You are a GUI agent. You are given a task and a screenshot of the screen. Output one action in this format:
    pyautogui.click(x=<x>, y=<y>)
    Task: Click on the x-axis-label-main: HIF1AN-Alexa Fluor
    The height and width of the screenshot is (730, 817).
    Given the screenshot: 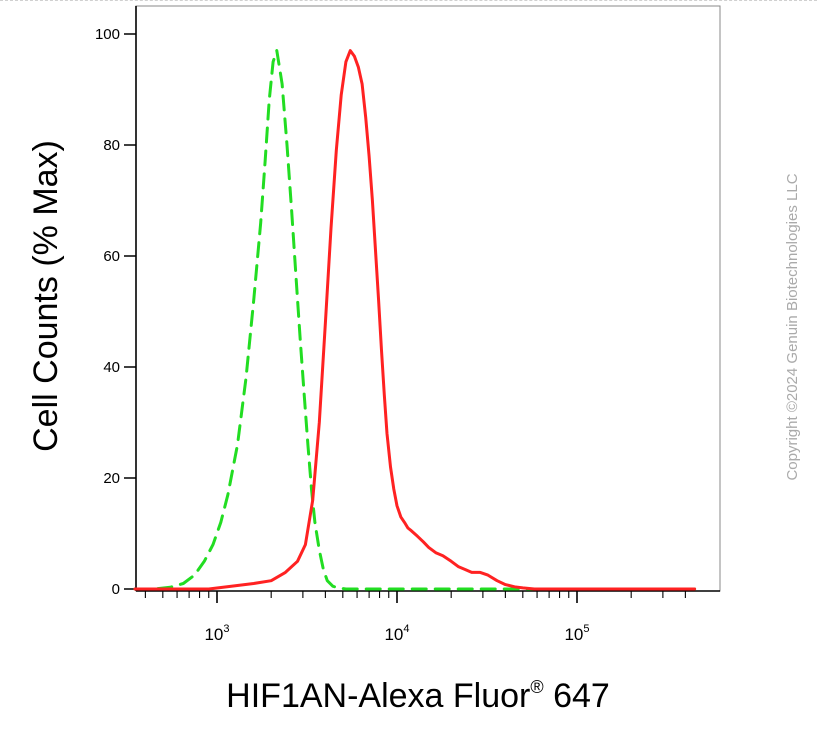 What is the action you would take?
    pyautogui.click(x=378, y=696)
    